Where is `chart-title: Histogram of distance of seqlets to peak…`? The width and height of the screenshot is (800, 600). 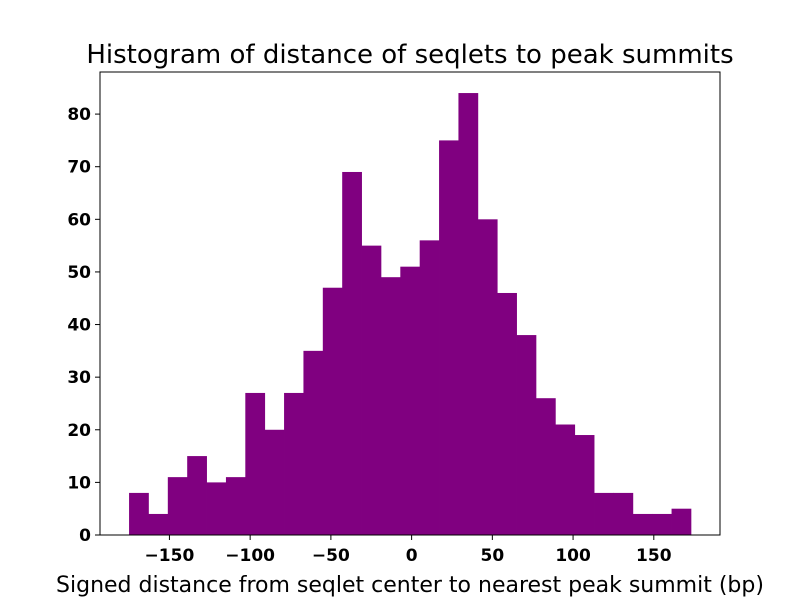 chart-title: Histogram of distance of seqlets to peak… is located at coordinates (409, 55).